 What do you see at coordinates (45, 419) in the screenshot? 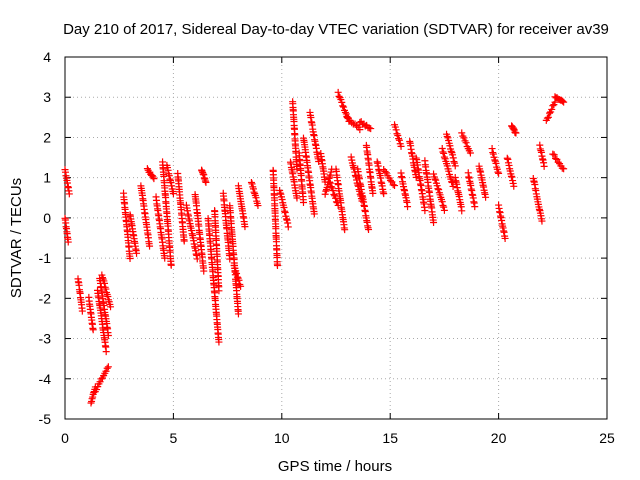
I see `y-tick-label: -5` at bounding box center [45, 419].